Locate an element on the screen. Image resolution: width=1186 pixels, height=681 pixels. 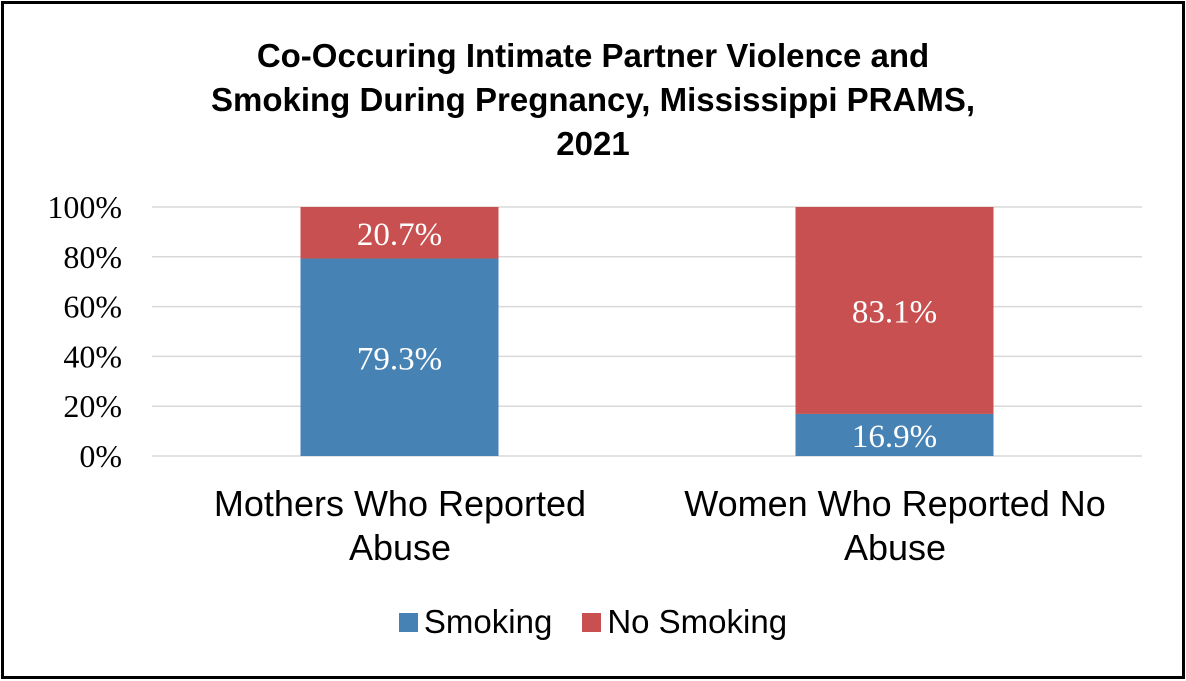
chart-title-line-3: 2021 is located at coordinates (593, 143).